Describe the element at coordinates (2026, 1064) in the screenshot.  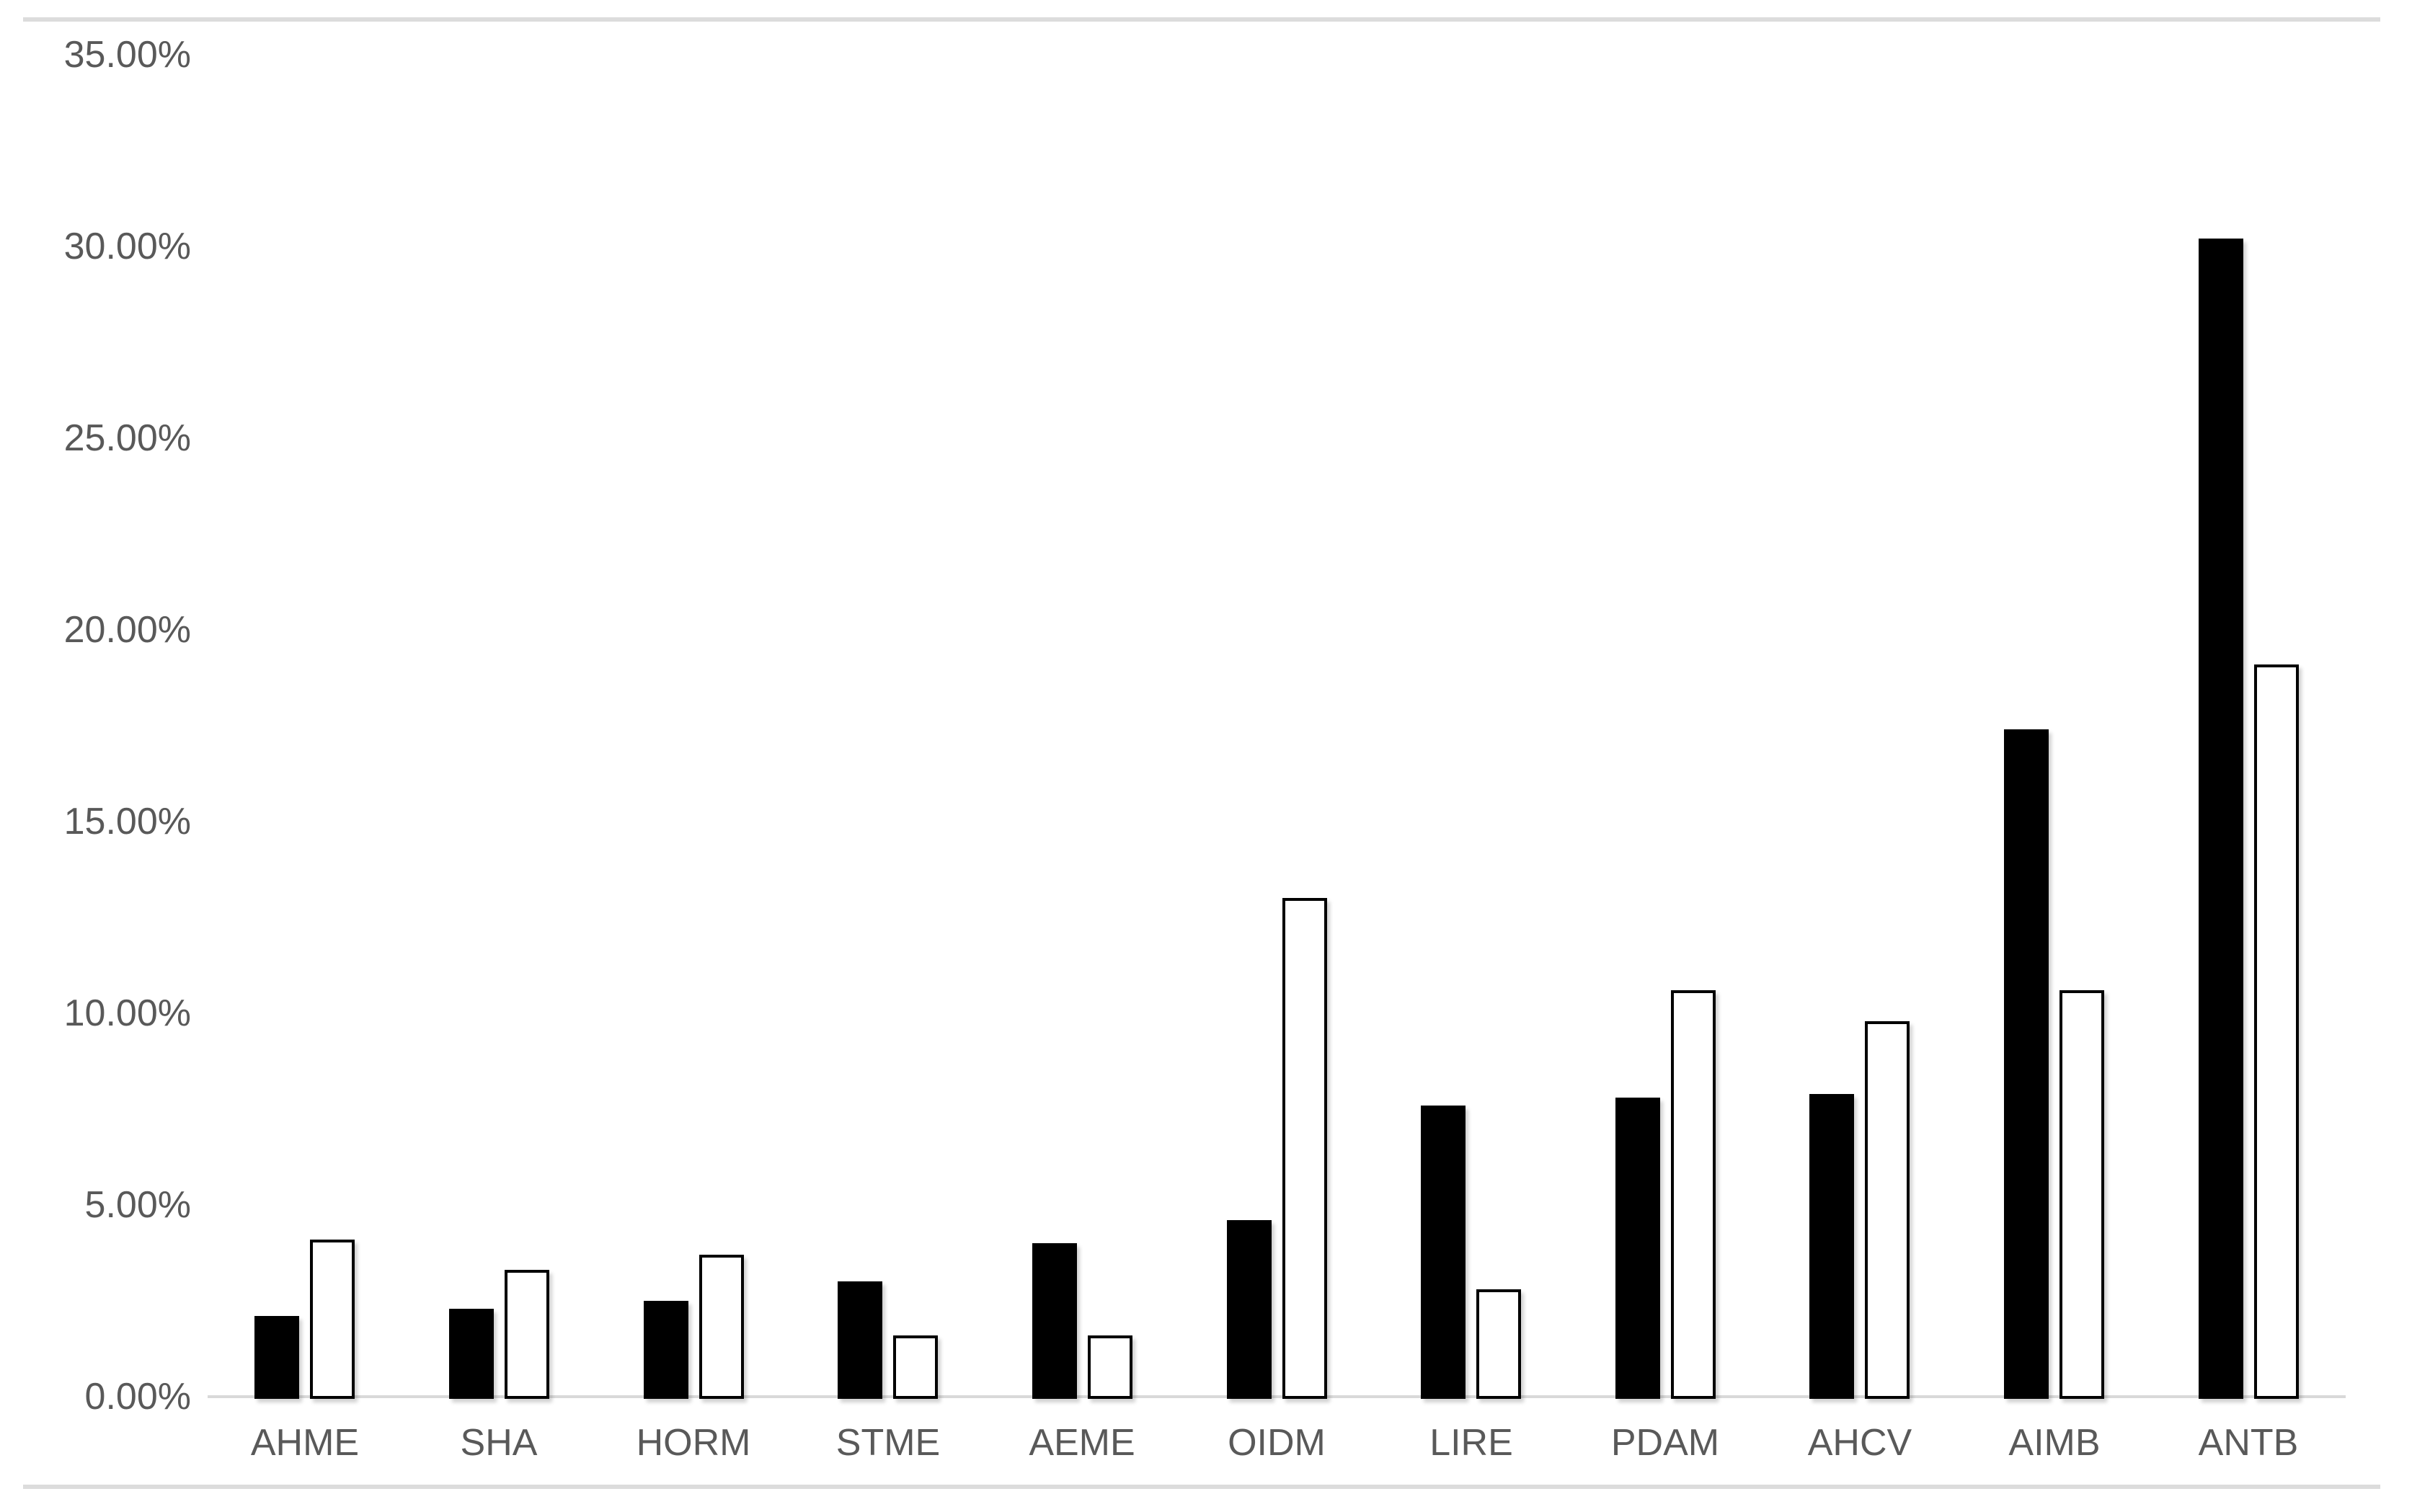
I see `bar-filled-AIMB` at that location.